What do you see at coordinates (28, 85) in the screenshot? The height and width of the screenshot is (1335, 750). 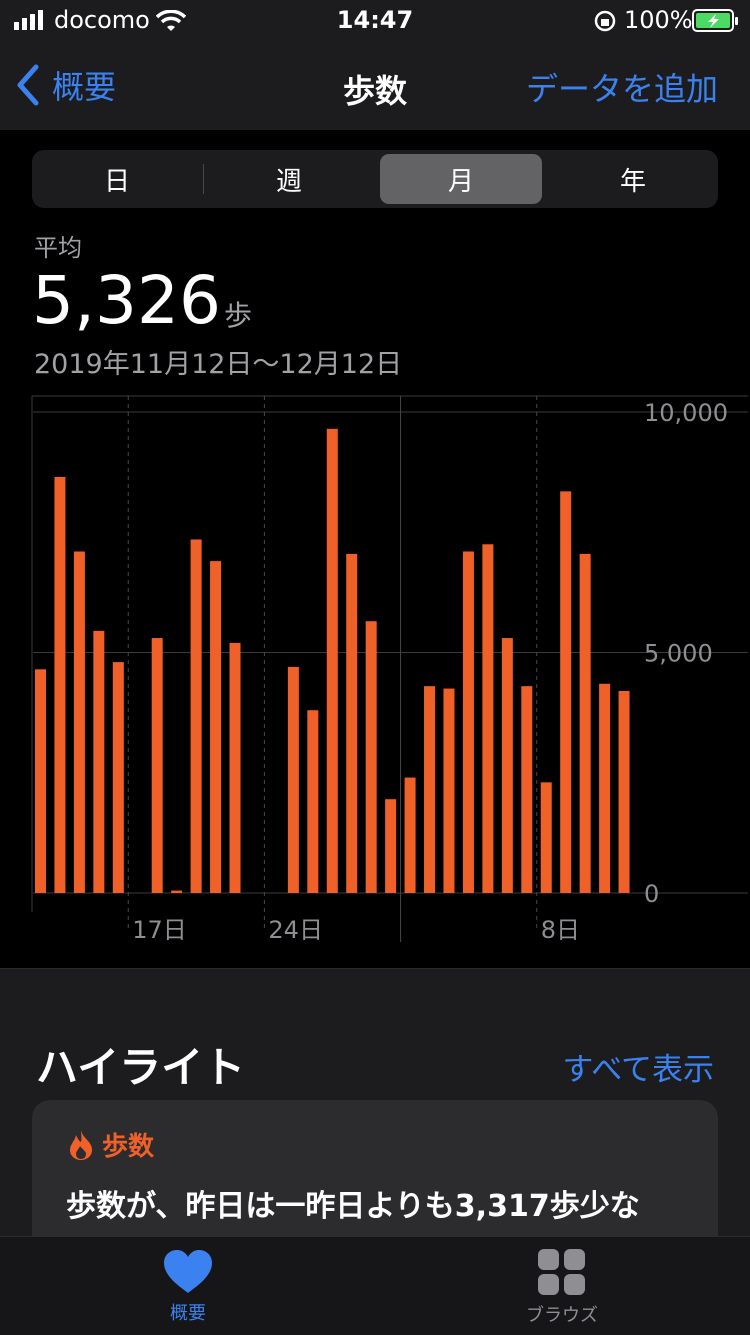 I see `chevron-left-icon` at bounding box center [28, 85].